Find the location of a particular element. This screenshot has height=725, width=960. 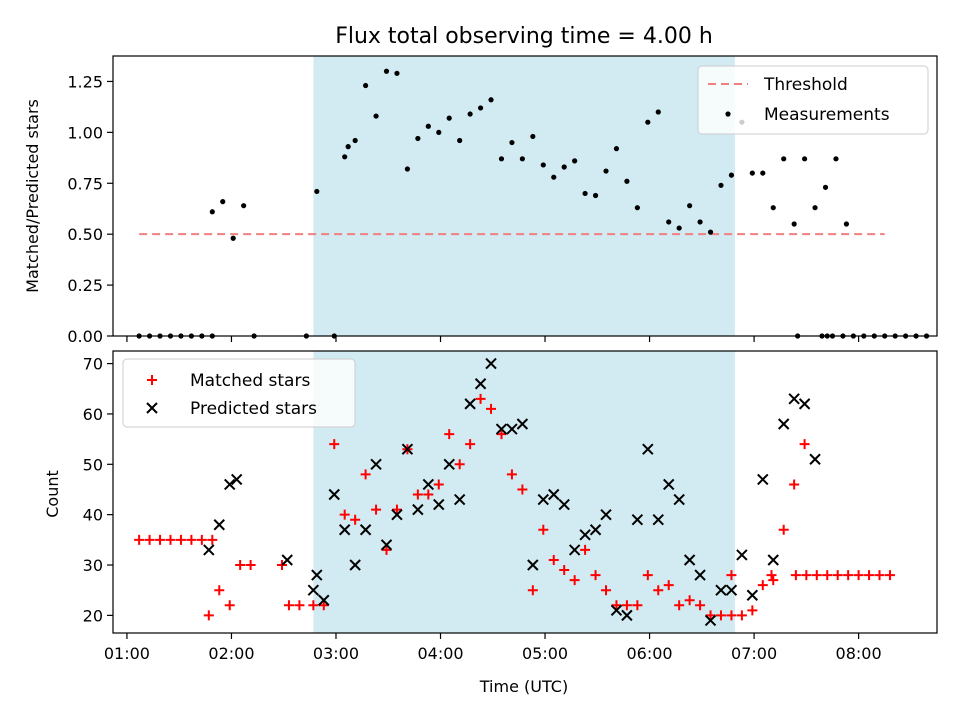

y-tick-label: 0.25 is located at coordinates (85, 285).